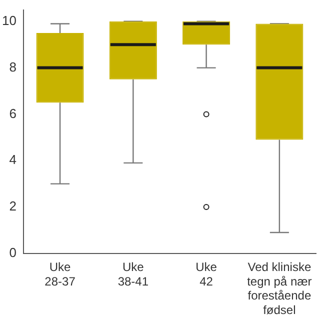  I want to click on x-tick-label: Uke 28-37, so click(60, 274).